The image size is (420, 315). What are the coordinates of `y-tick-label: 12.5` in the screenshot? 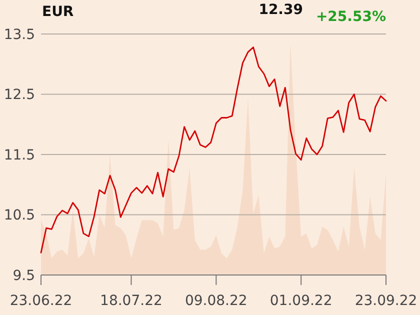 It's located at (19, 95).